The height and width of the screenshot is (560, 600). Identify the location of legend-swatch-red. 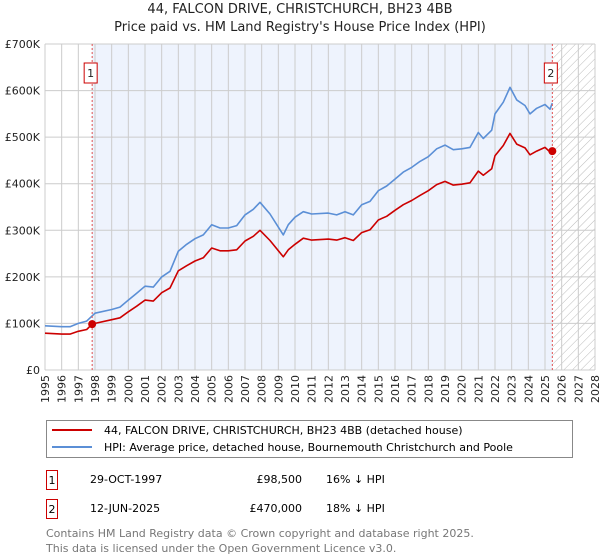
(72, 430).